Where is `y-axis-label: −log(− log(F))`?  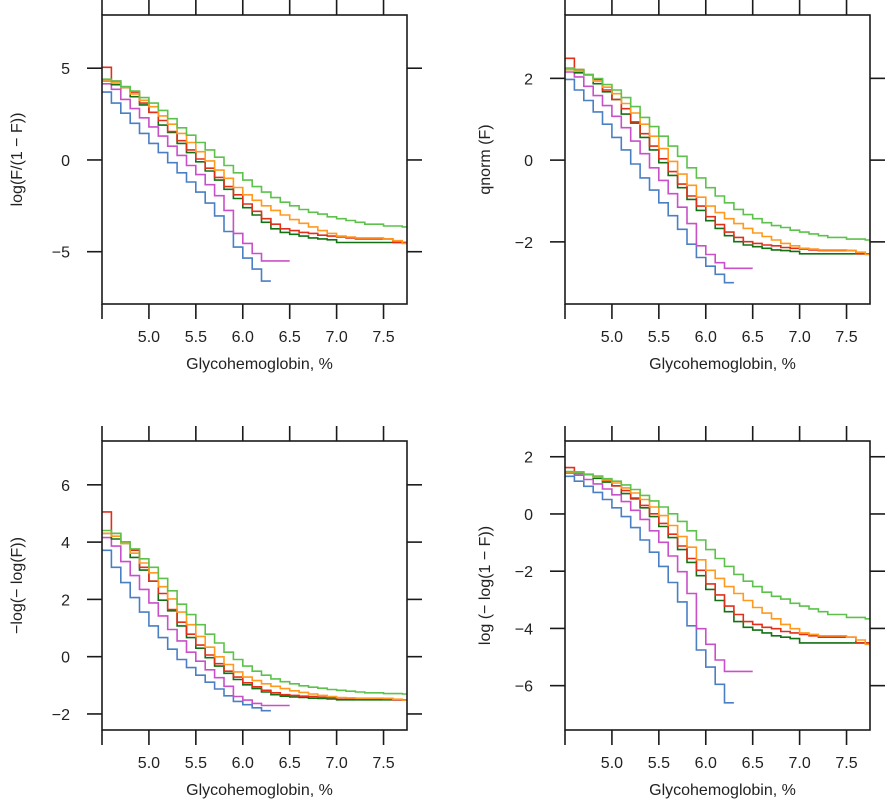 y-axis-label: −log(− log(F)) is located at coordinates (17, 585).